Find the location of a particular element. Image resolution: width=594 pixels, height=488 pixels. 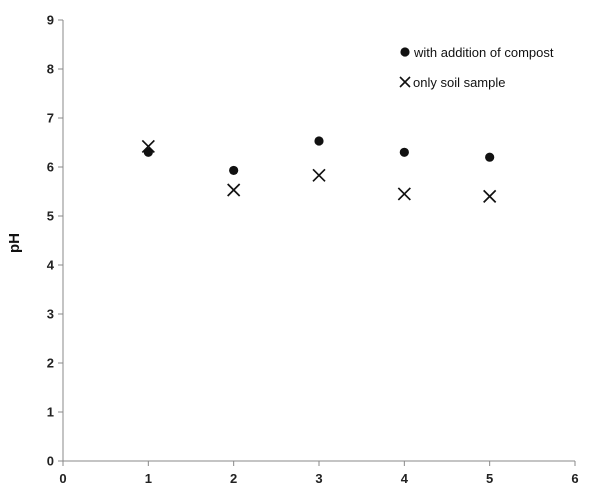

x-tick-label: 2 is located at coordinates (233, 478).